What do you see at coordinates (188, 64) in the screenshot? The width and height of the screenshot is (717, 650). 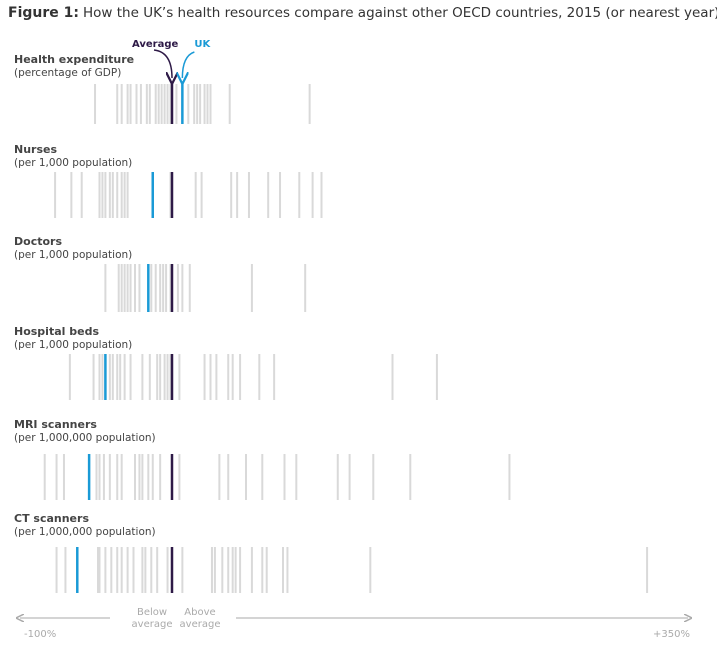 I see `uk-arrow` at bounding box center [188, 64].